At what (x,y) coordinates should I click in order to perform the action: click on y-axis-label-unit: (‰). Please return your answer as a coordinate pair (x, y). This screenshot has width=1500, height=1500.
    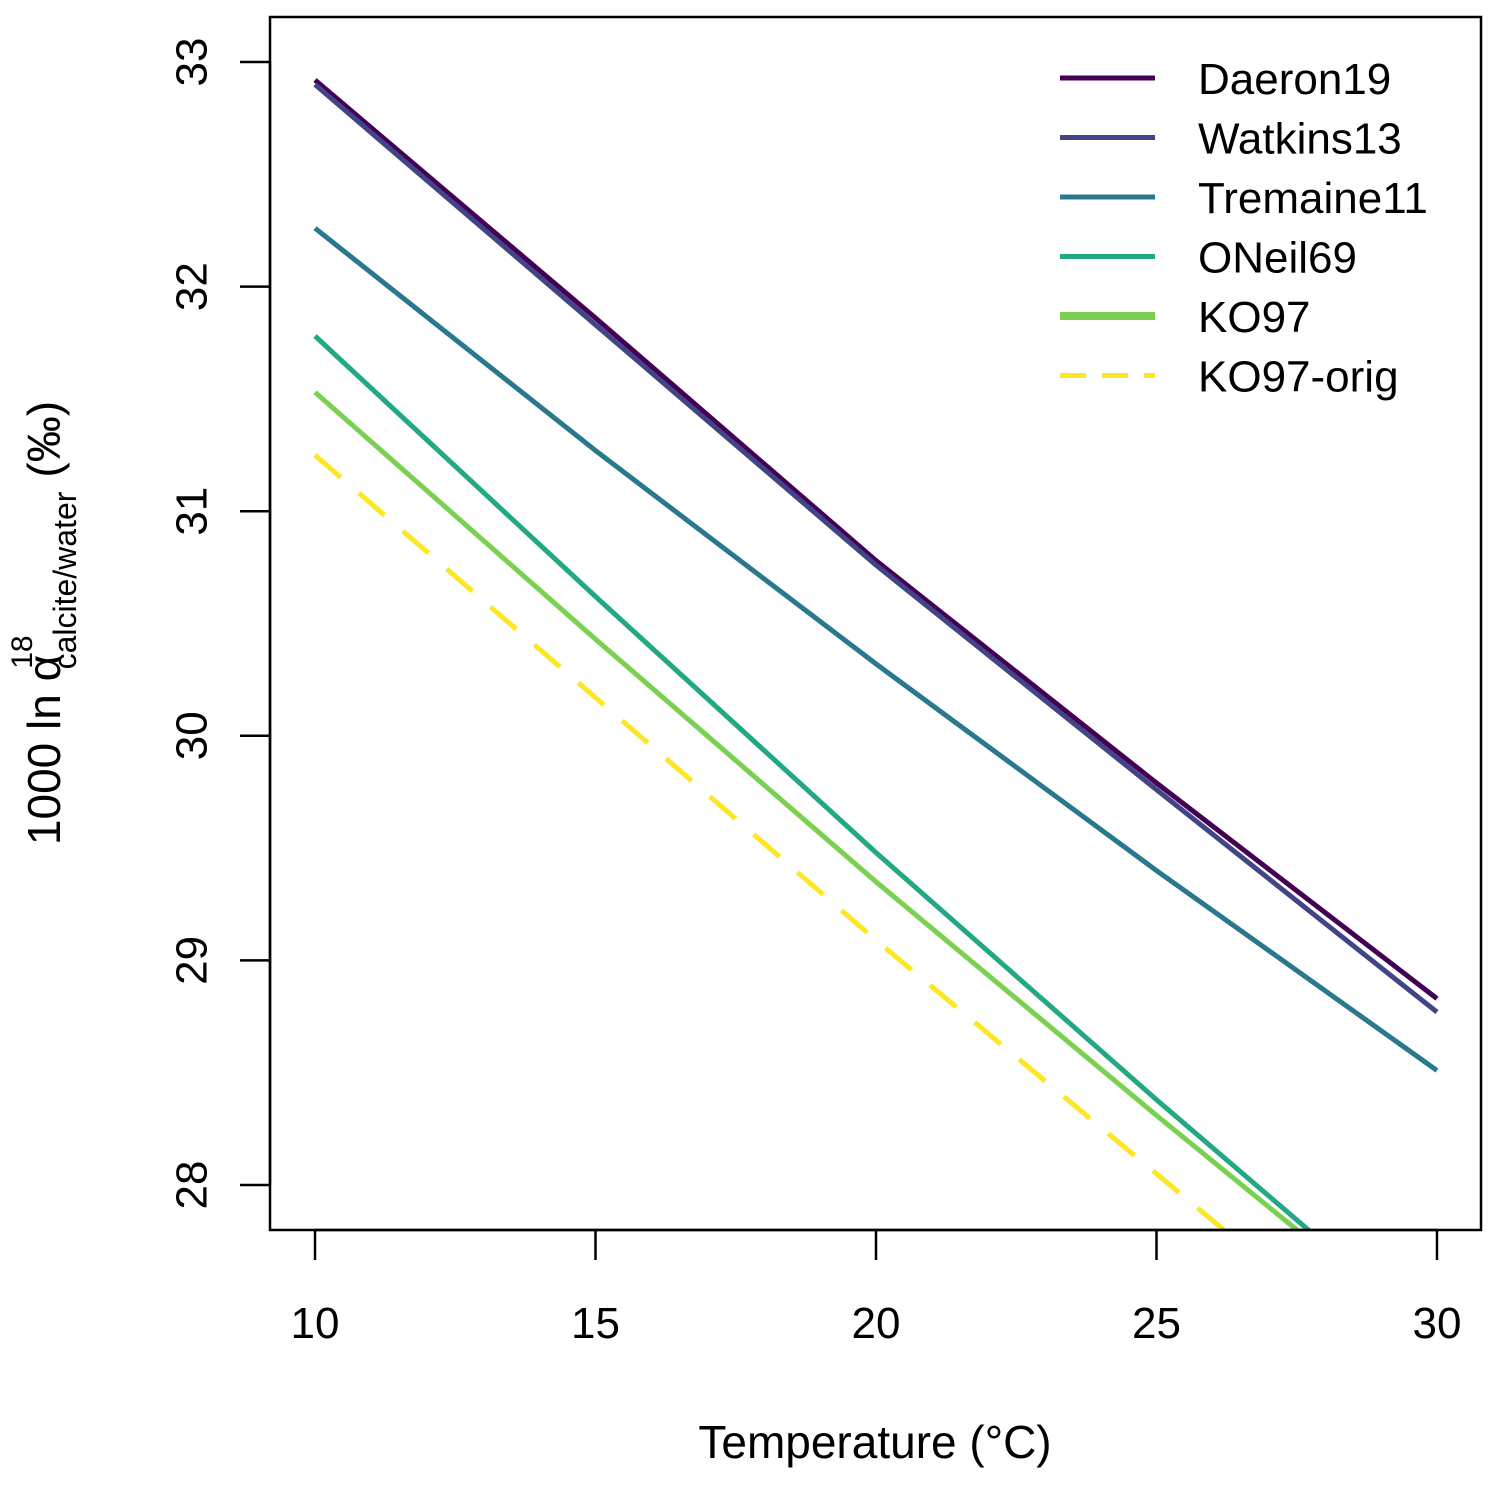
    Looking at the image, I should click on (44, 439).